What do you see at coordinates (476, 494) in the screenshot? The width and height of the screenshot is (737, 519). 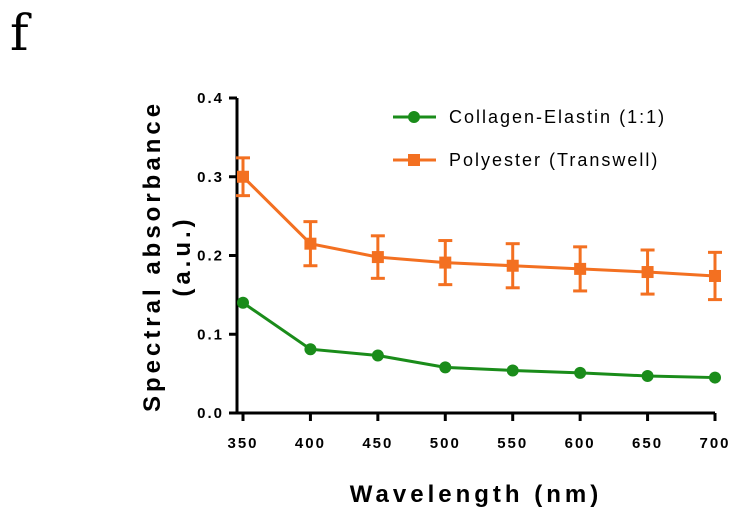 I see `x-axis-title: Wavelength (nm)` at bounding box center [476, 494].